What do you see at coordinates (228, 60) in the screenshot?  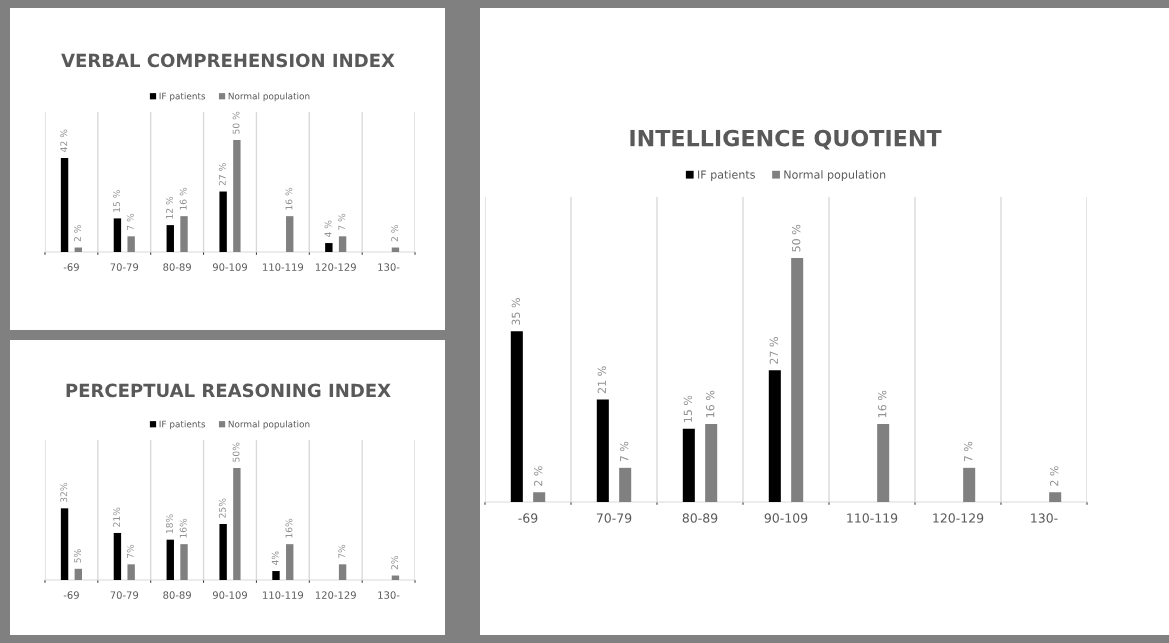 I see `chart-title: VERBAL COMPREHENSION INDEX` at bounding box center [228, 60].